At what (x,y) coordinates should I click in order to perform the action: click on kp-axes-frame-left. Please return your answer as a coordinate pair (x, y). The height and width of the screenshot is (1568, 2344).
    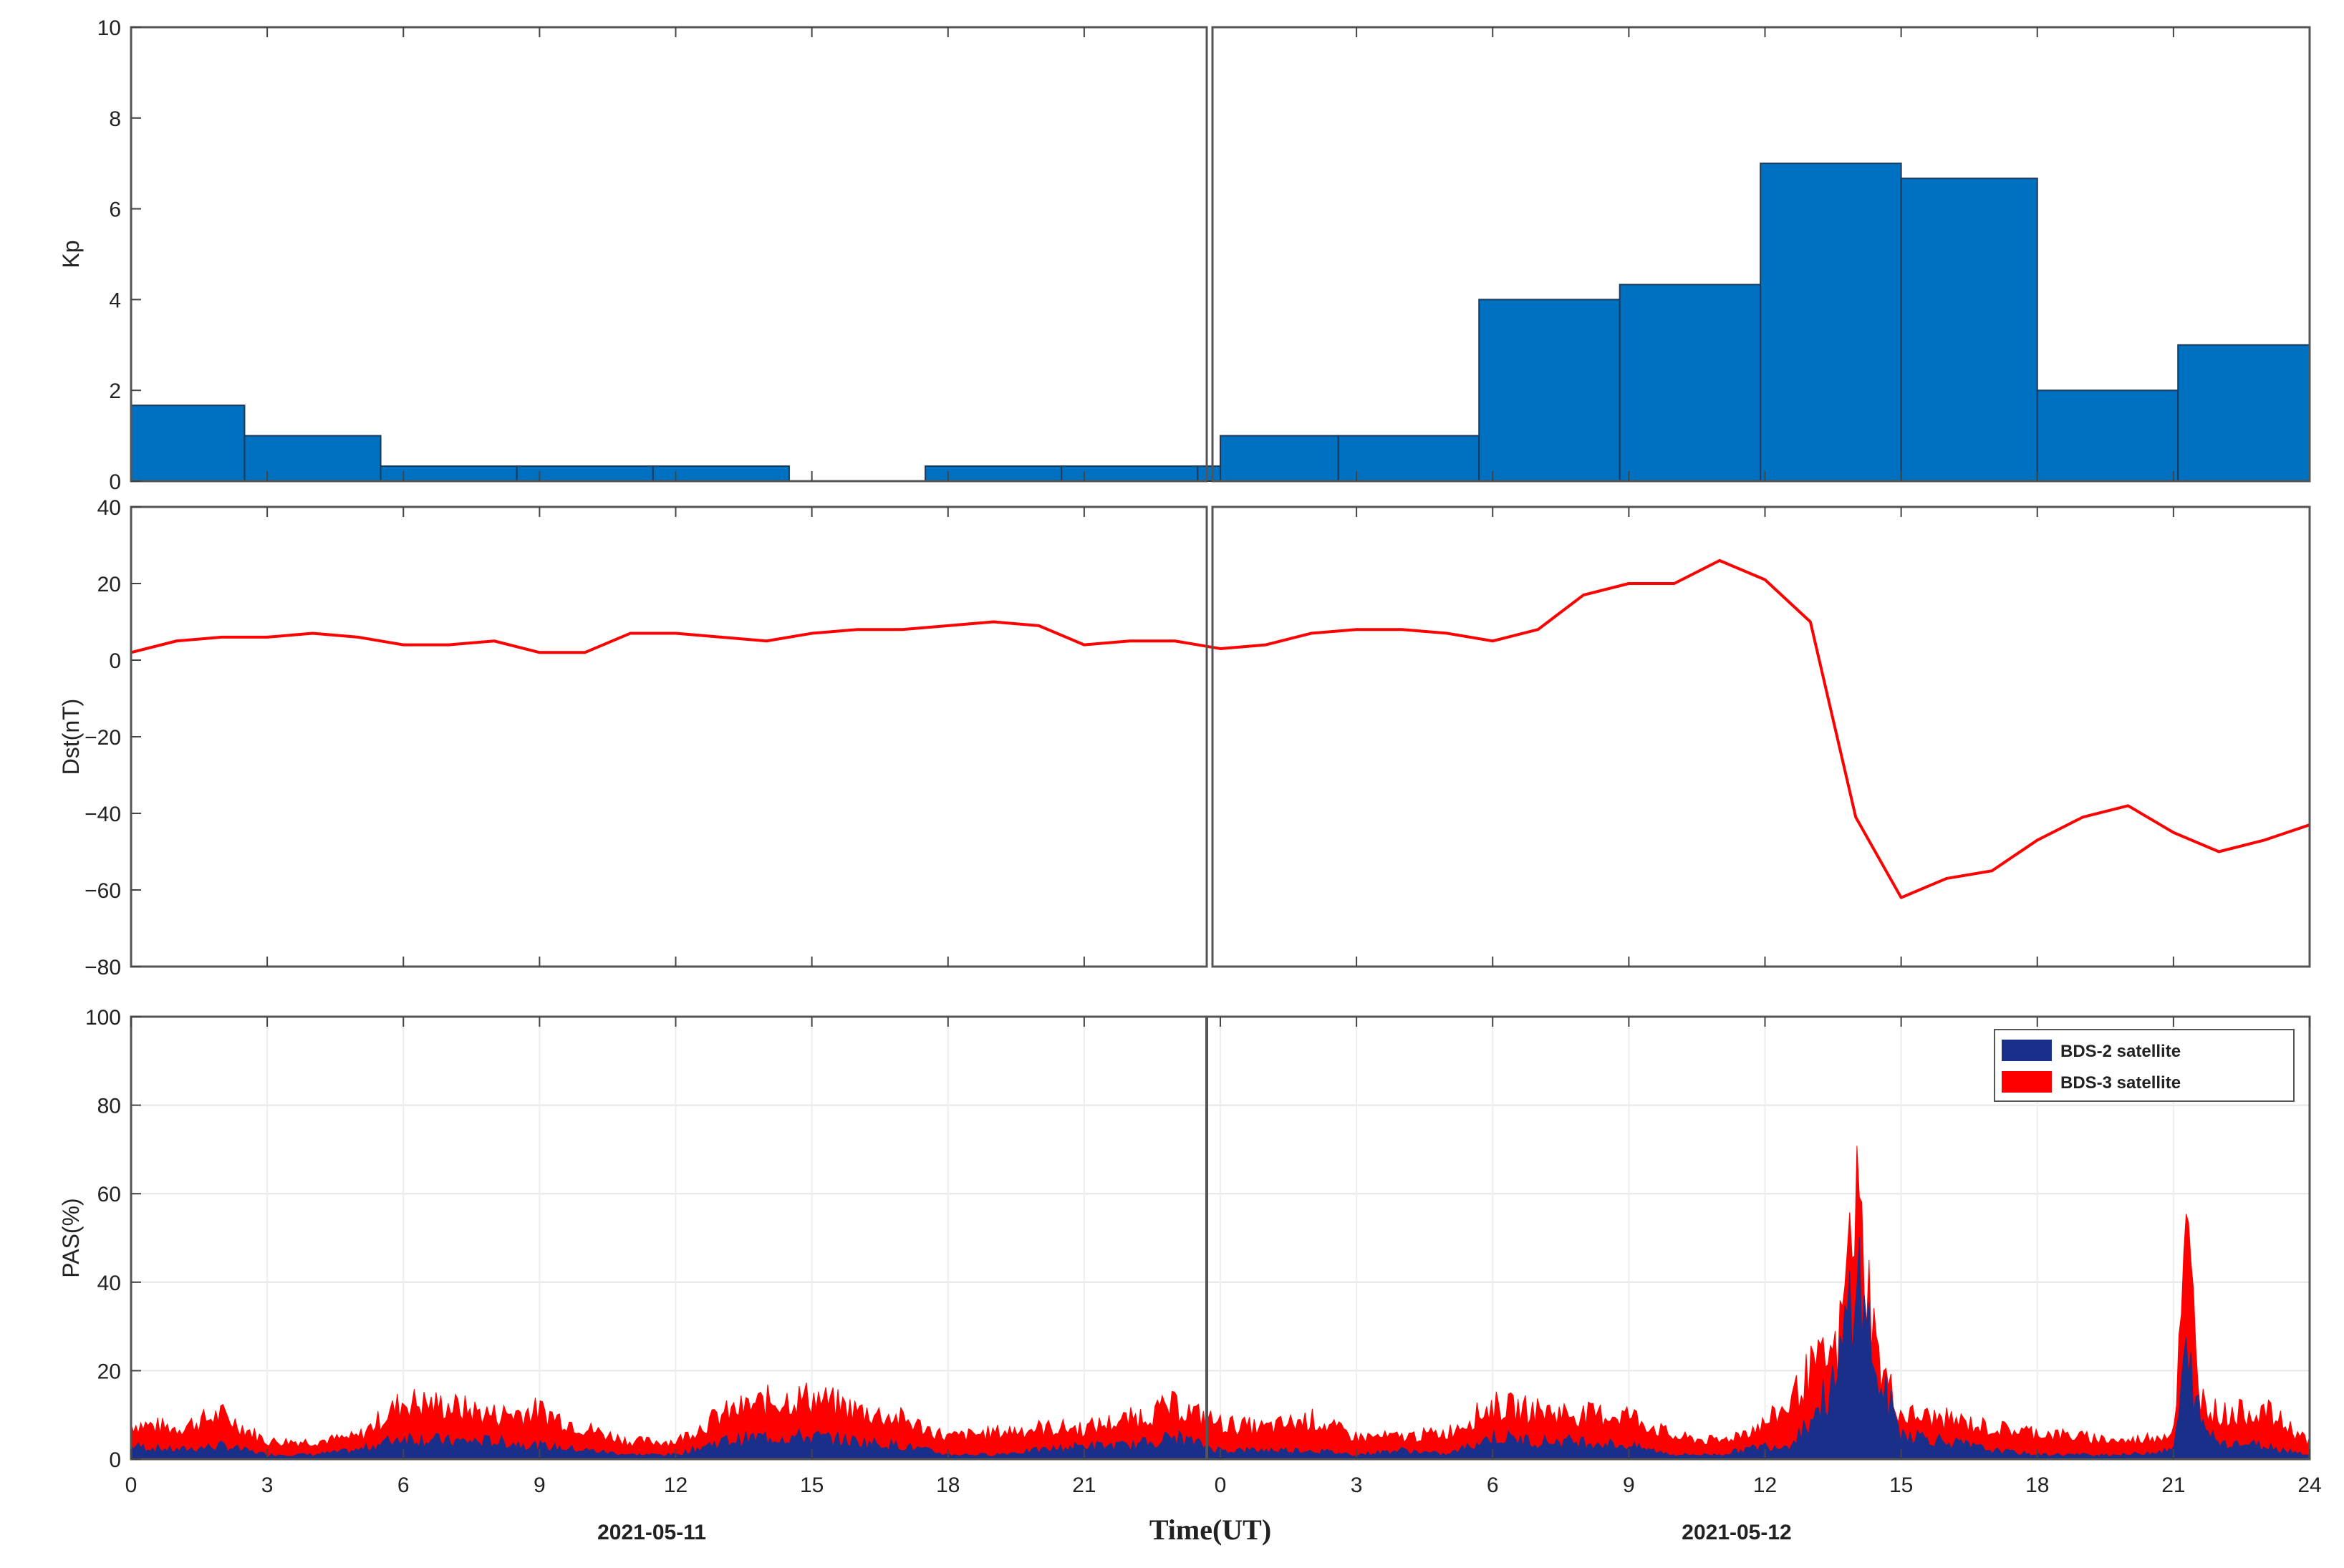
    Looking at the image, I should click on (669, 254).